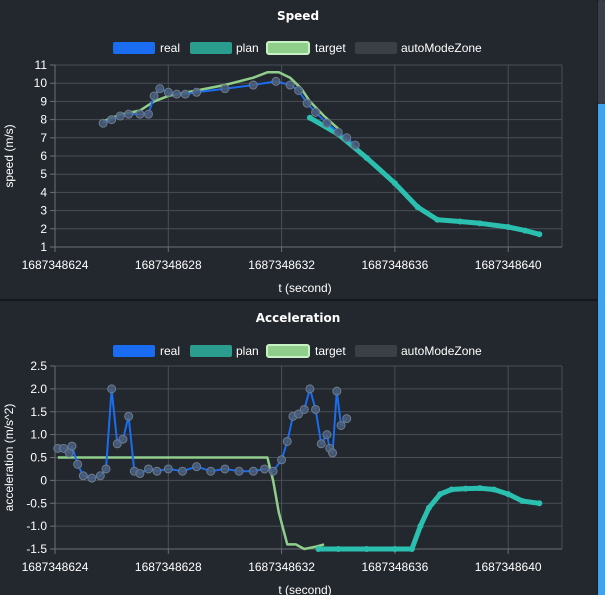 The width and height of the screenshot is (605, 595). What do you see at coordinates (43, 192) in the screenshot?
I see `y-tick-label: 4` at bounding box center [43, 192].